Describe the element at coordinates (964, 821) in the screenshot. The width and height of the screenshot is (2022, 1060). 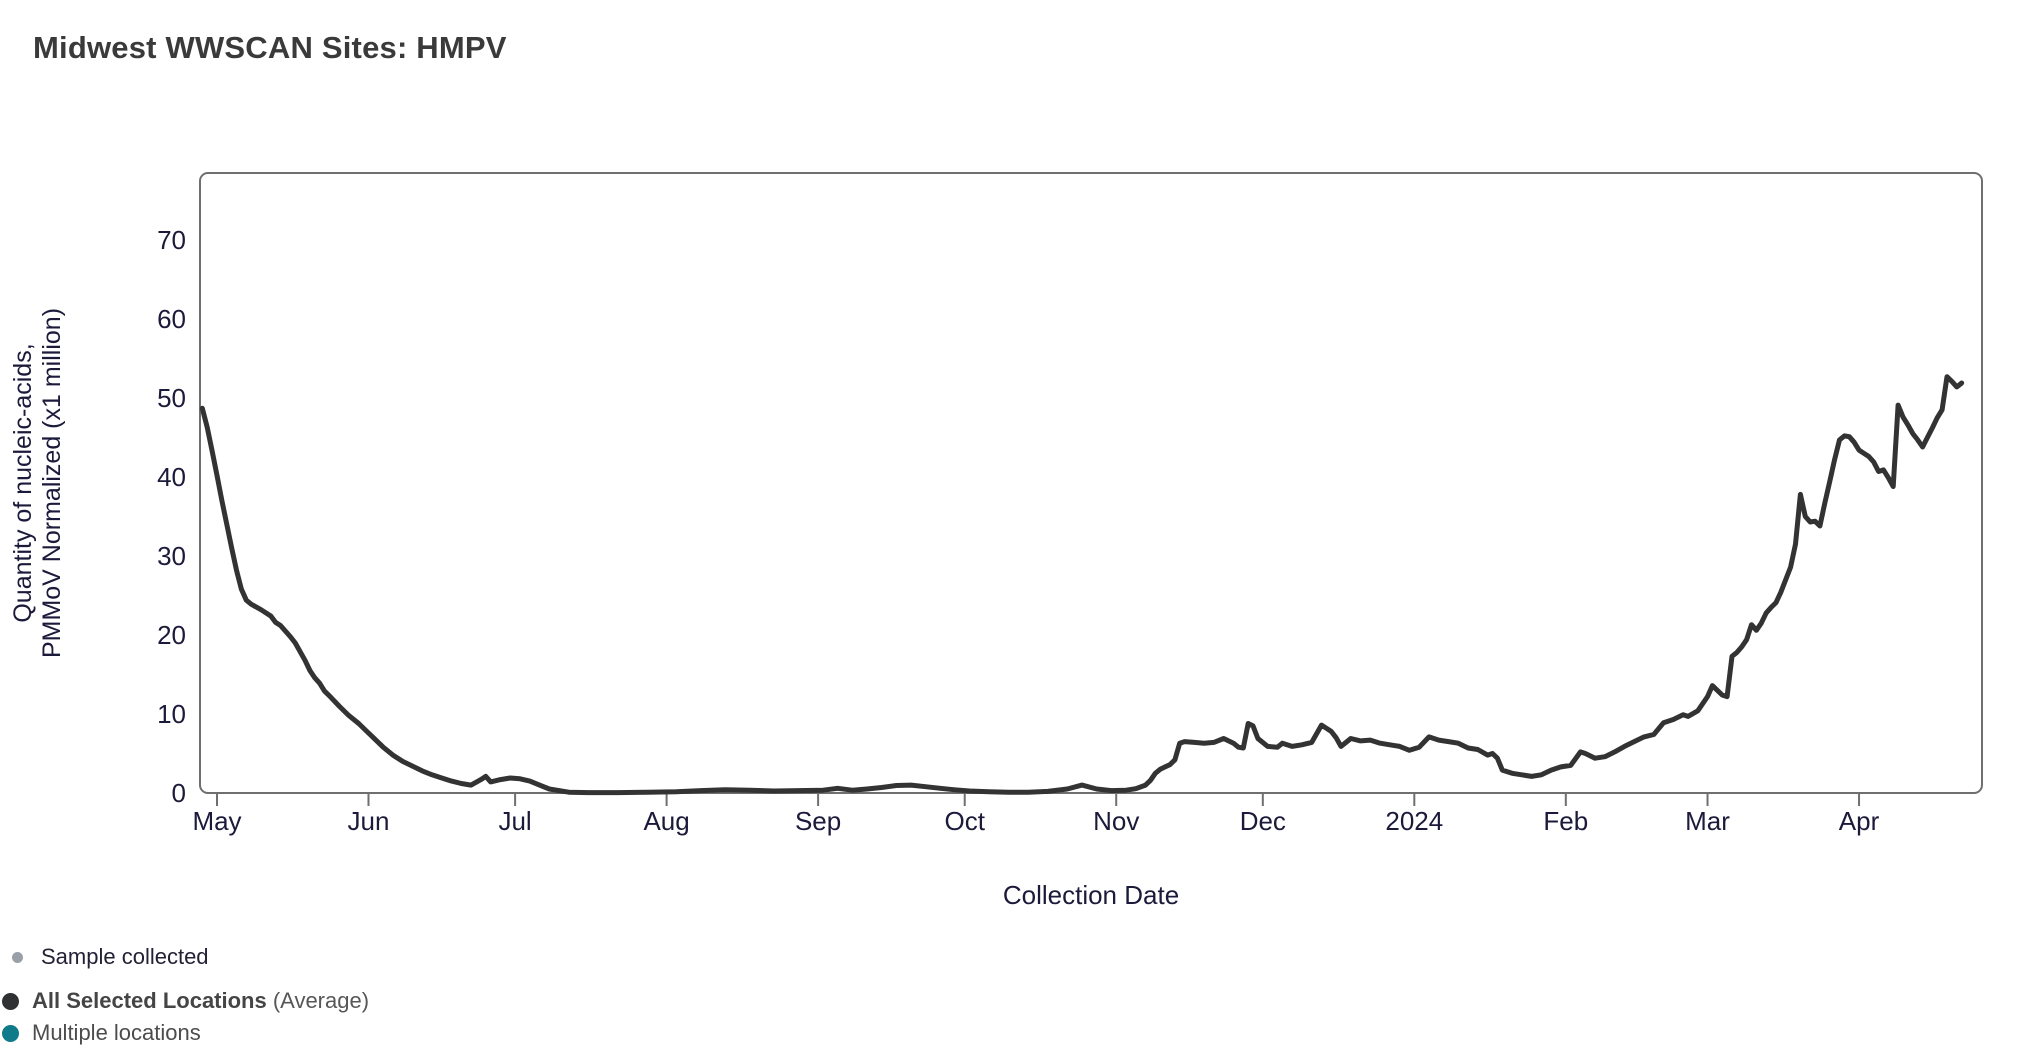
I see `x-tick-label: Oct` at that location.